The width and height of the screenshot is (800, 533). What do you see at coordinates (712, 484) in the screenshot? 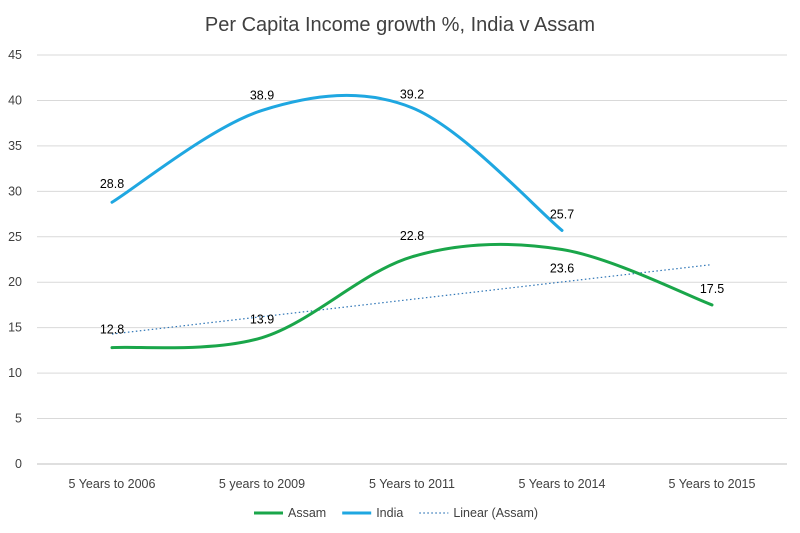
I see `x-tick-label: 5 Years to 2015` at bounding box center [712, 484].